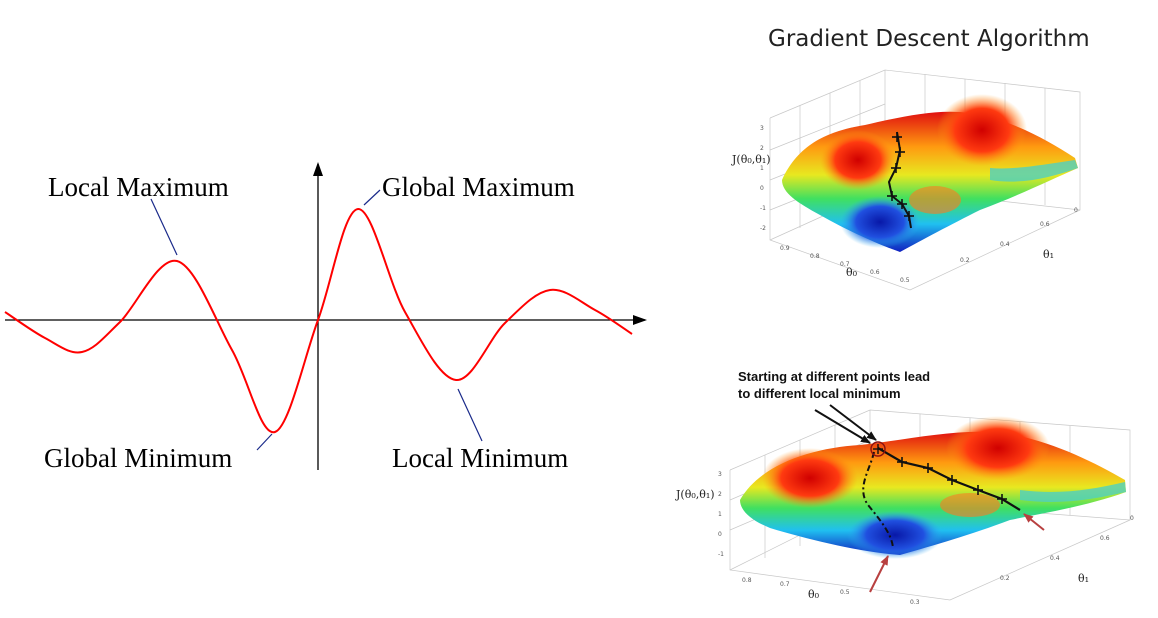  Describe the element at coordinates (138, 187) in the screenshot. I see `local-maximum-label: Local Maximum` at that location.